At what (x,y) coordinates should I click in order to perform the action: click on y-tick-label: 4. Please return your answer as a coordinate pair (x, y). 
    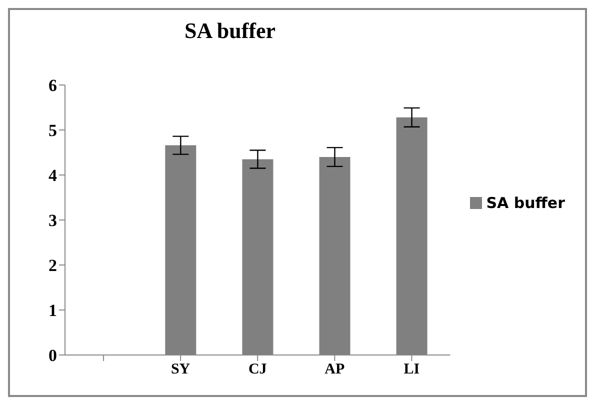
    Looking at the image, I should click on (53, 176).